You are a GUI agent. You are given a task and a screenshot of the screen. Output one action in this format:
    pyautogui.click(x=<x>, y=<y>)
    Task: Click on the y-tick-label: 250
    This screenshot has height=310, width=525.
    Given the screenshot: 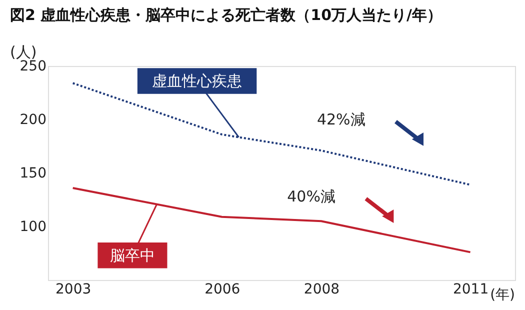 What is the action you would take?
    pyautogui.click(x=33, y=66)
    